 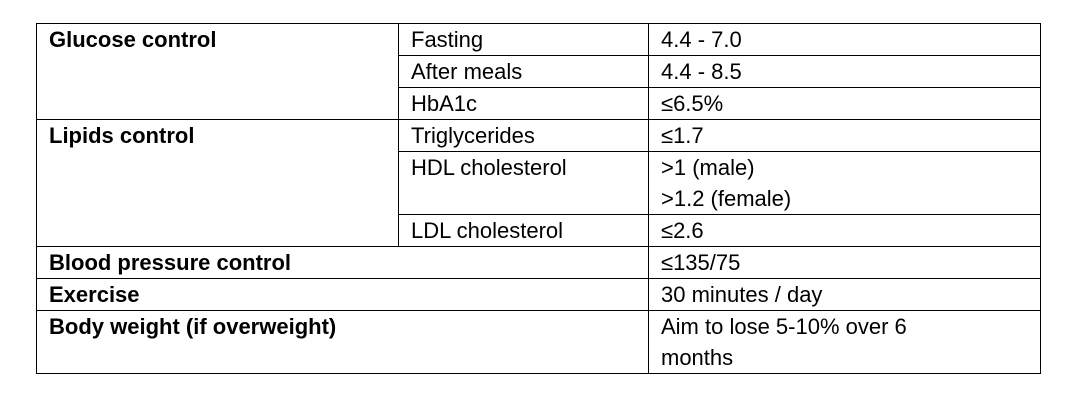 What do you see at coordinates (523, 71) in the screenshot?
I see `item-after-meals: After meals` at bounding box center [523, 71].